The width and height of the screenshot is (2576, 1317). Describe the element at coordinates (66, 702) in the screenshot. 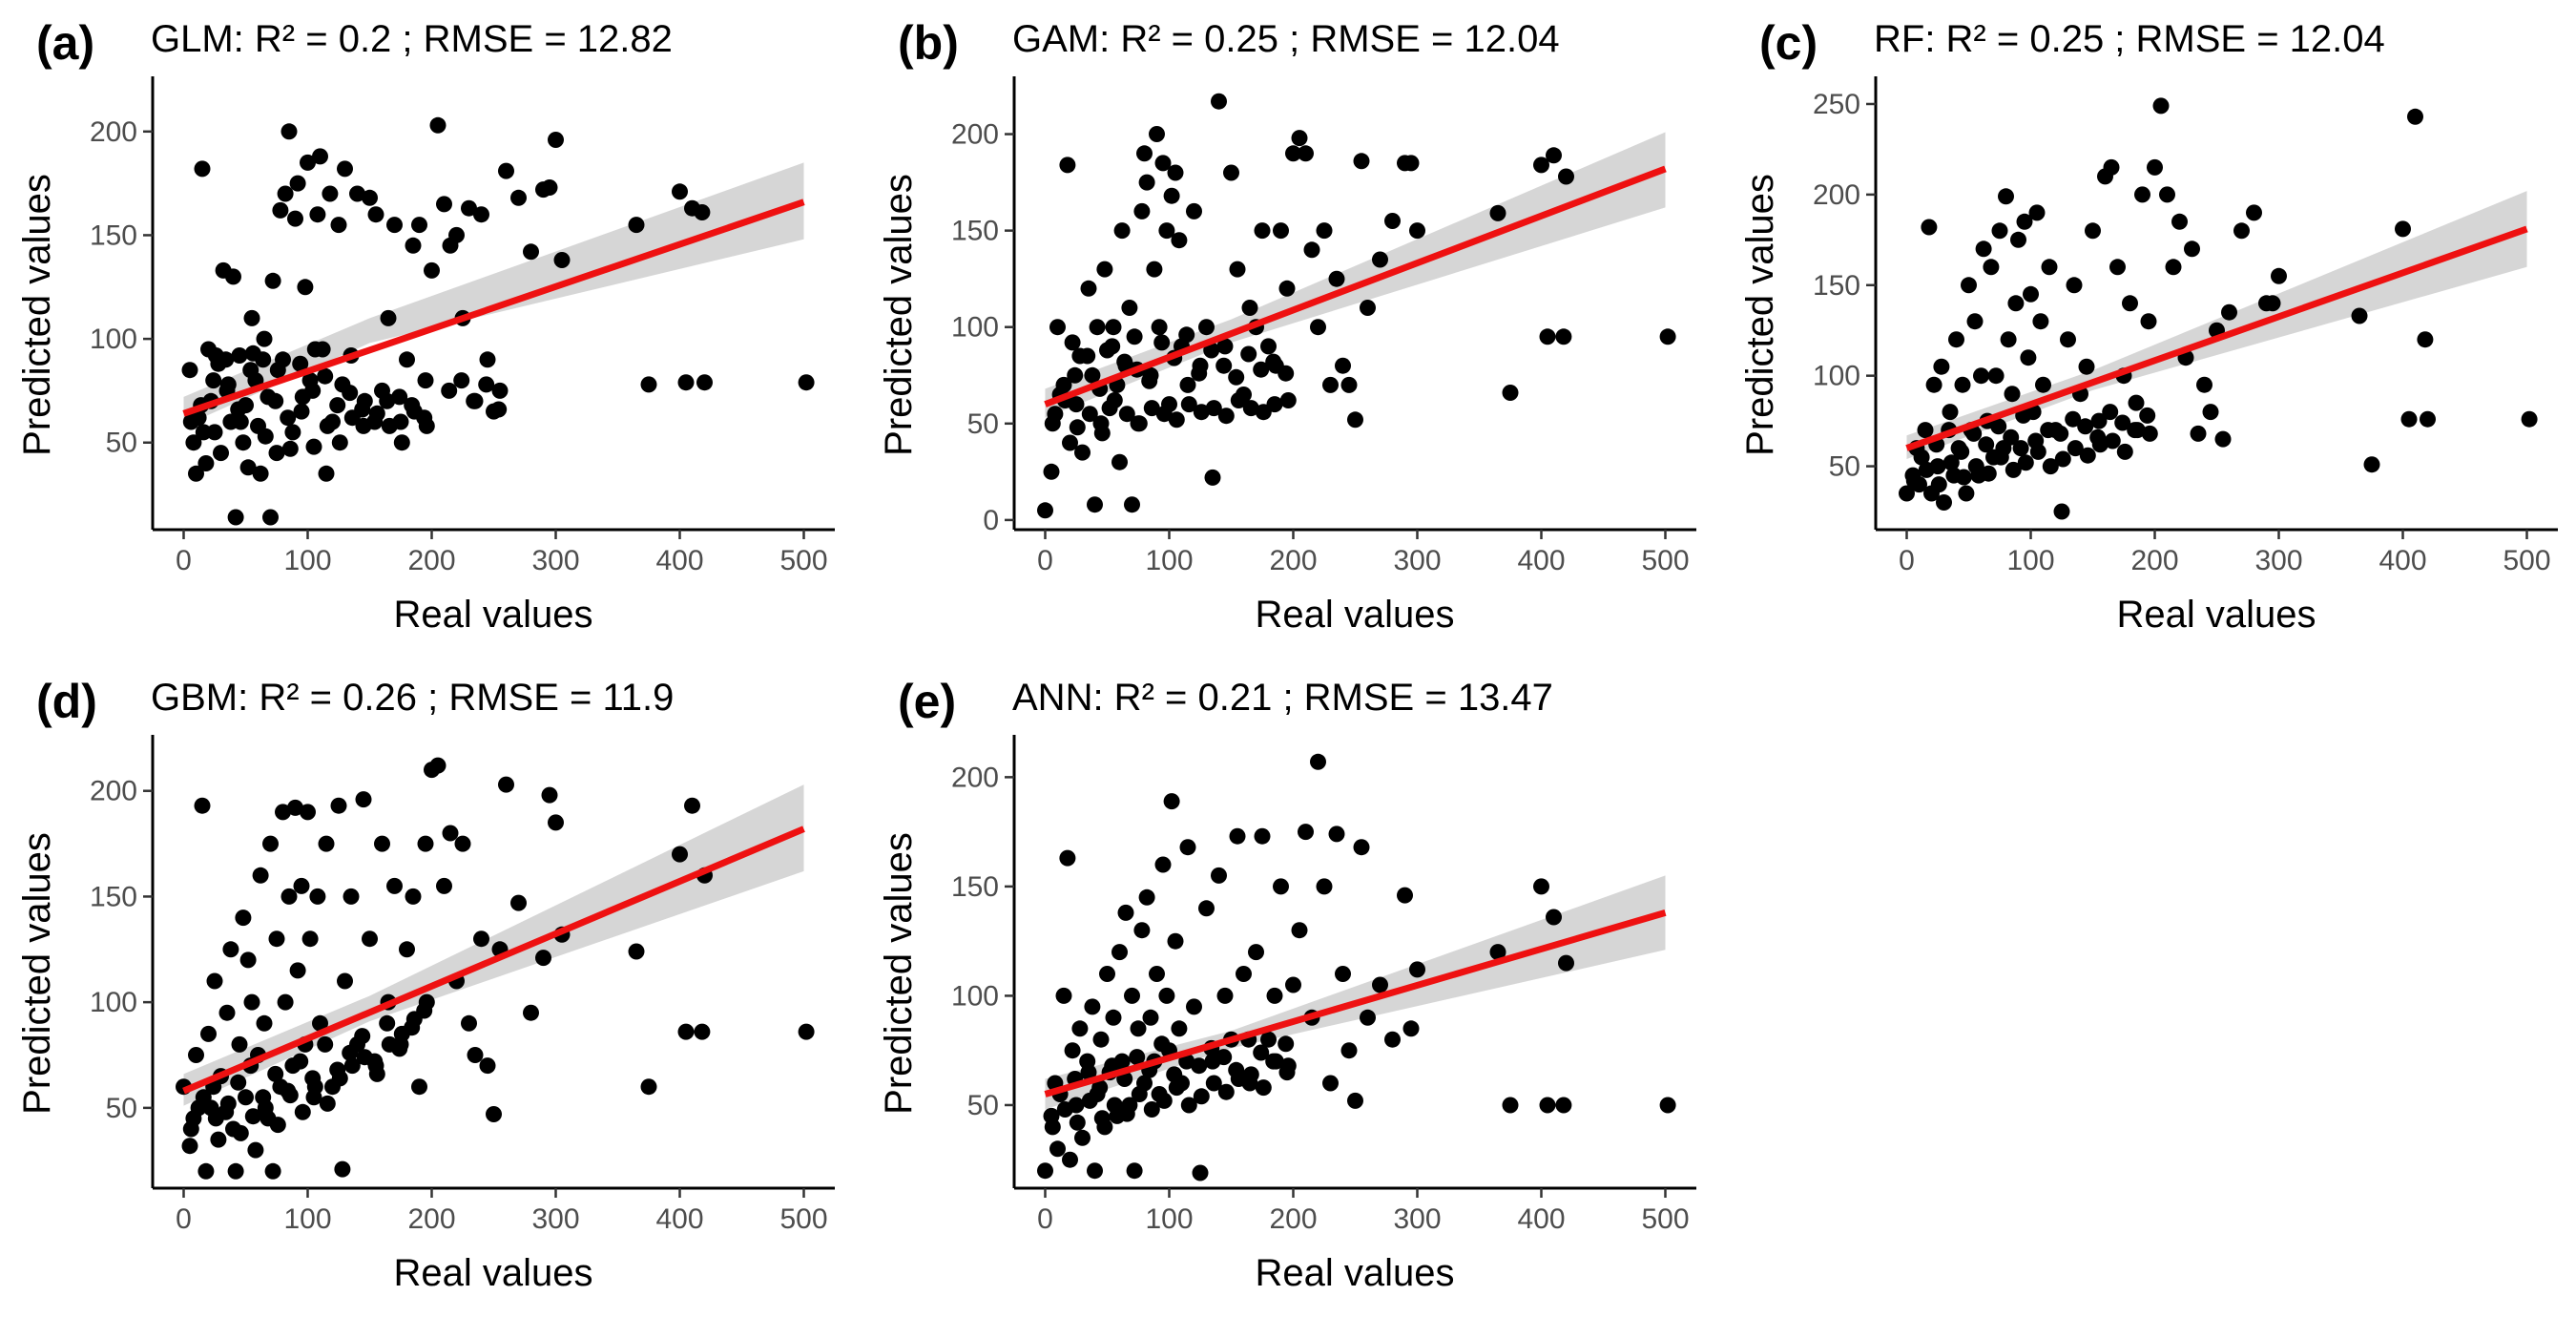

I see `panel-label: (d)` at that location.